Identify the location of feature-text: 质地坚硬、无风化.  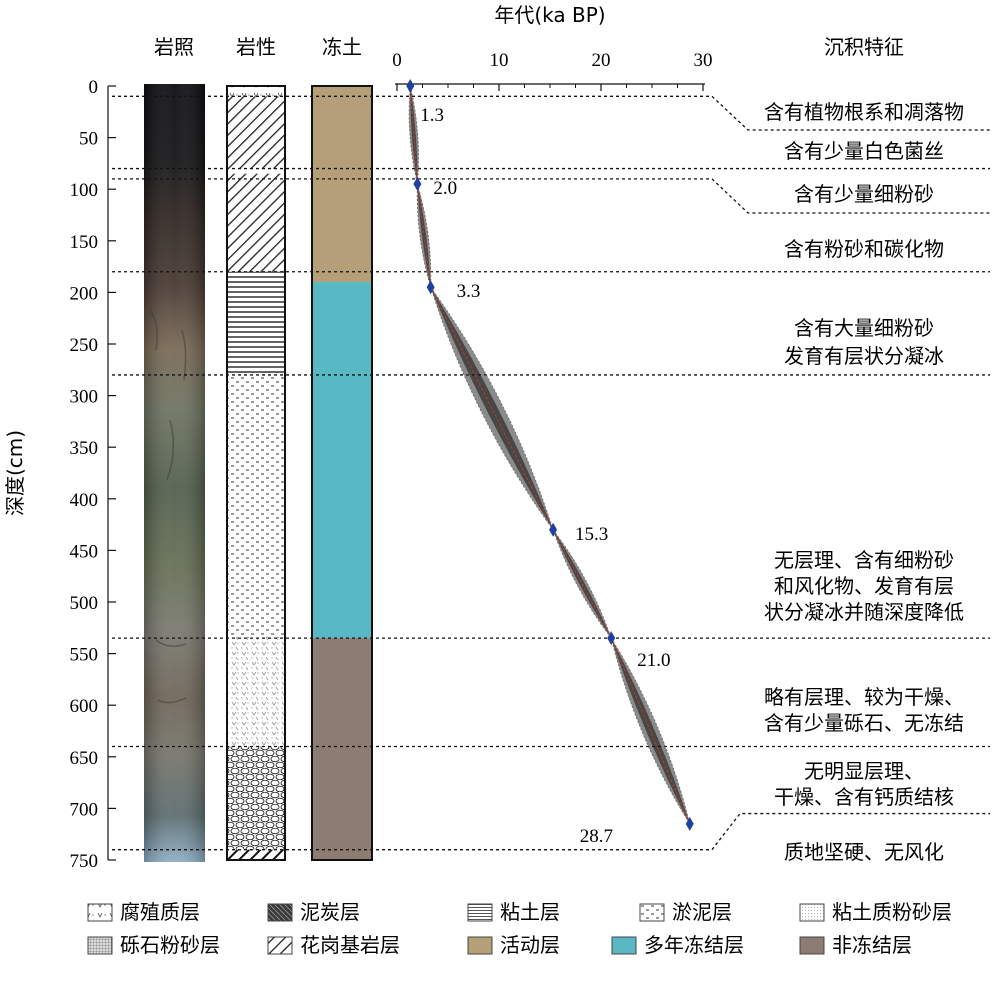
(864, 852).